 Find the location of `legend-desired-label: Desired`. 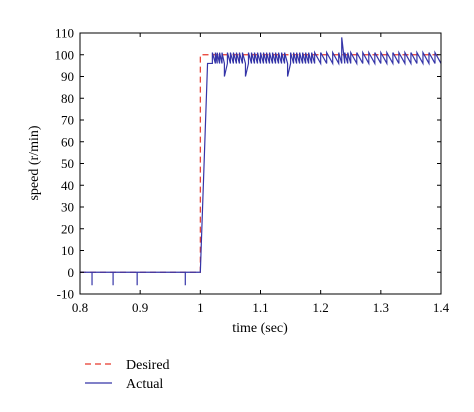

legend-desired-label: Desired is located at coordinates (148, 365).